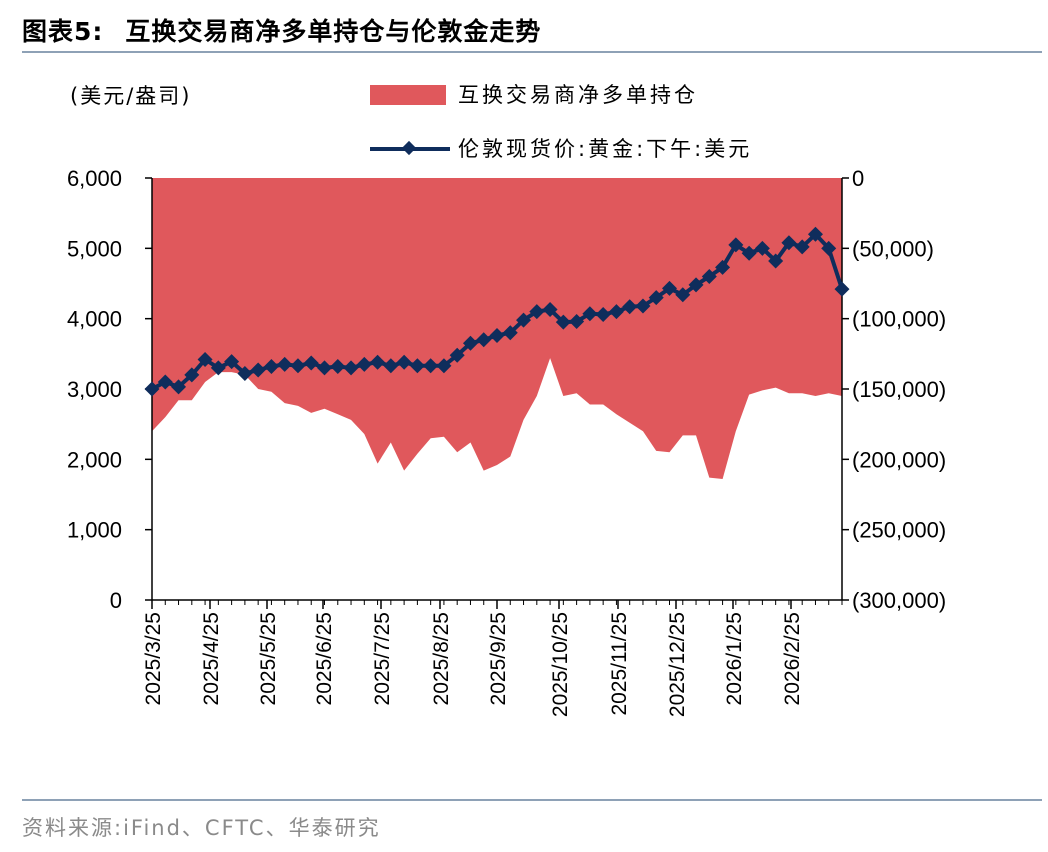 The image size is (1048, 852). I want to click on left-tick-label: 0, so click(116, 600).